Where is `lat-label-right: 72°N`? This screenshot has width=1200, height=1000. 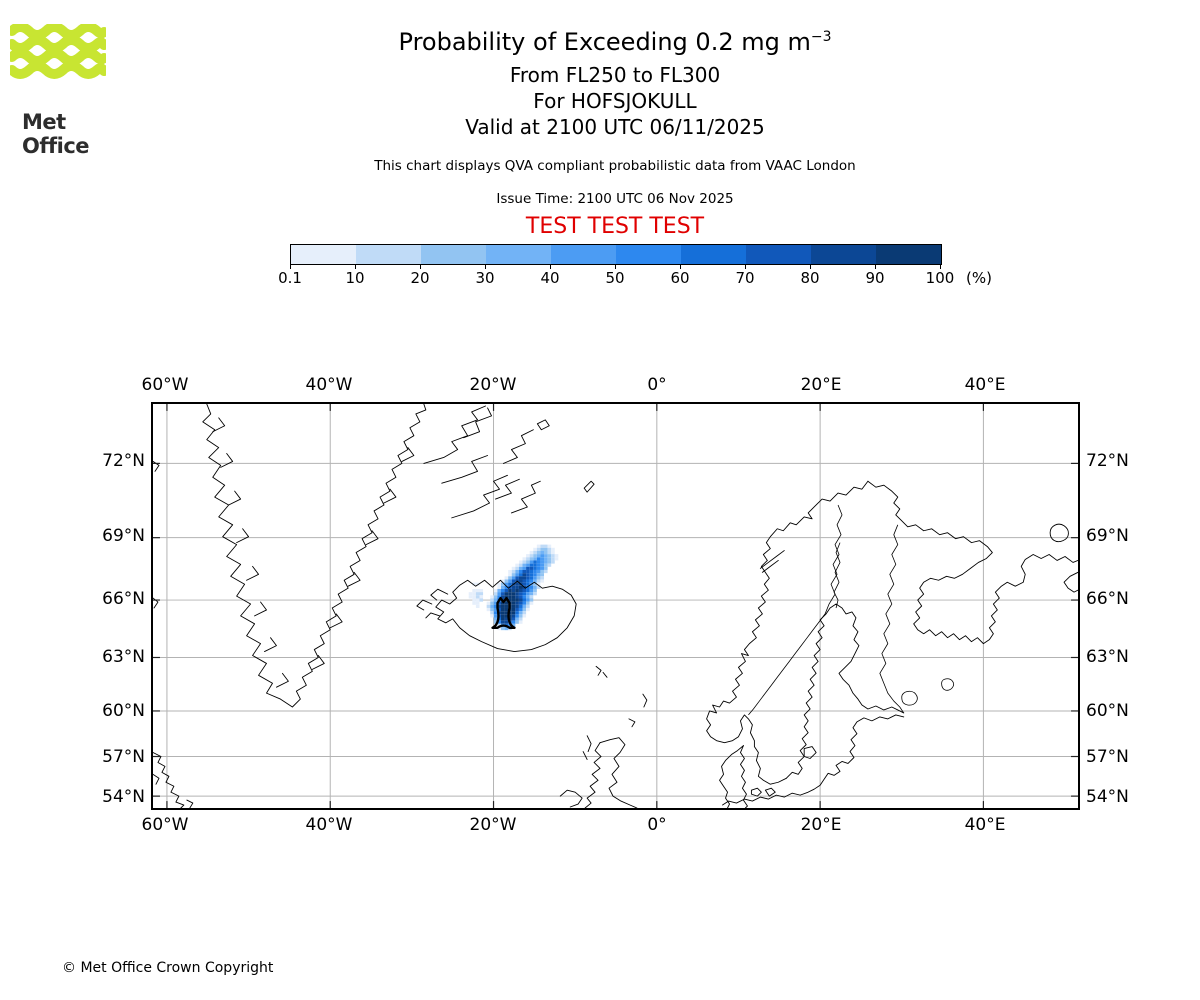
lat-label-right: 72°N is located at coordinates (1107, 461).